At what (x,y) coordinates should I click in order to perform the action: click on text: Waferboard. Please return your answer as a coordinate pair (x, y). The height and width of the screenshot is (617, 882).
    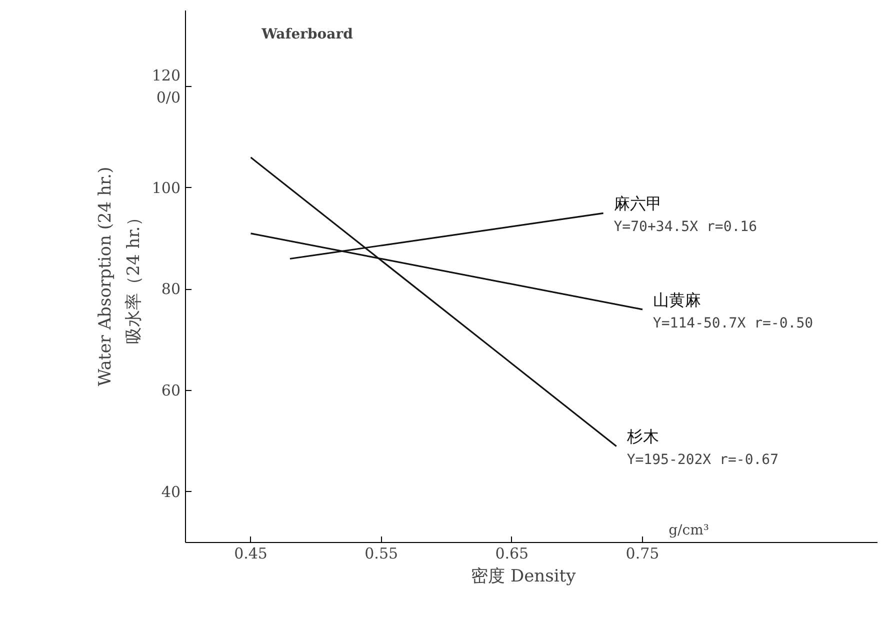
    Looking at the image, I should click on (307, 34).